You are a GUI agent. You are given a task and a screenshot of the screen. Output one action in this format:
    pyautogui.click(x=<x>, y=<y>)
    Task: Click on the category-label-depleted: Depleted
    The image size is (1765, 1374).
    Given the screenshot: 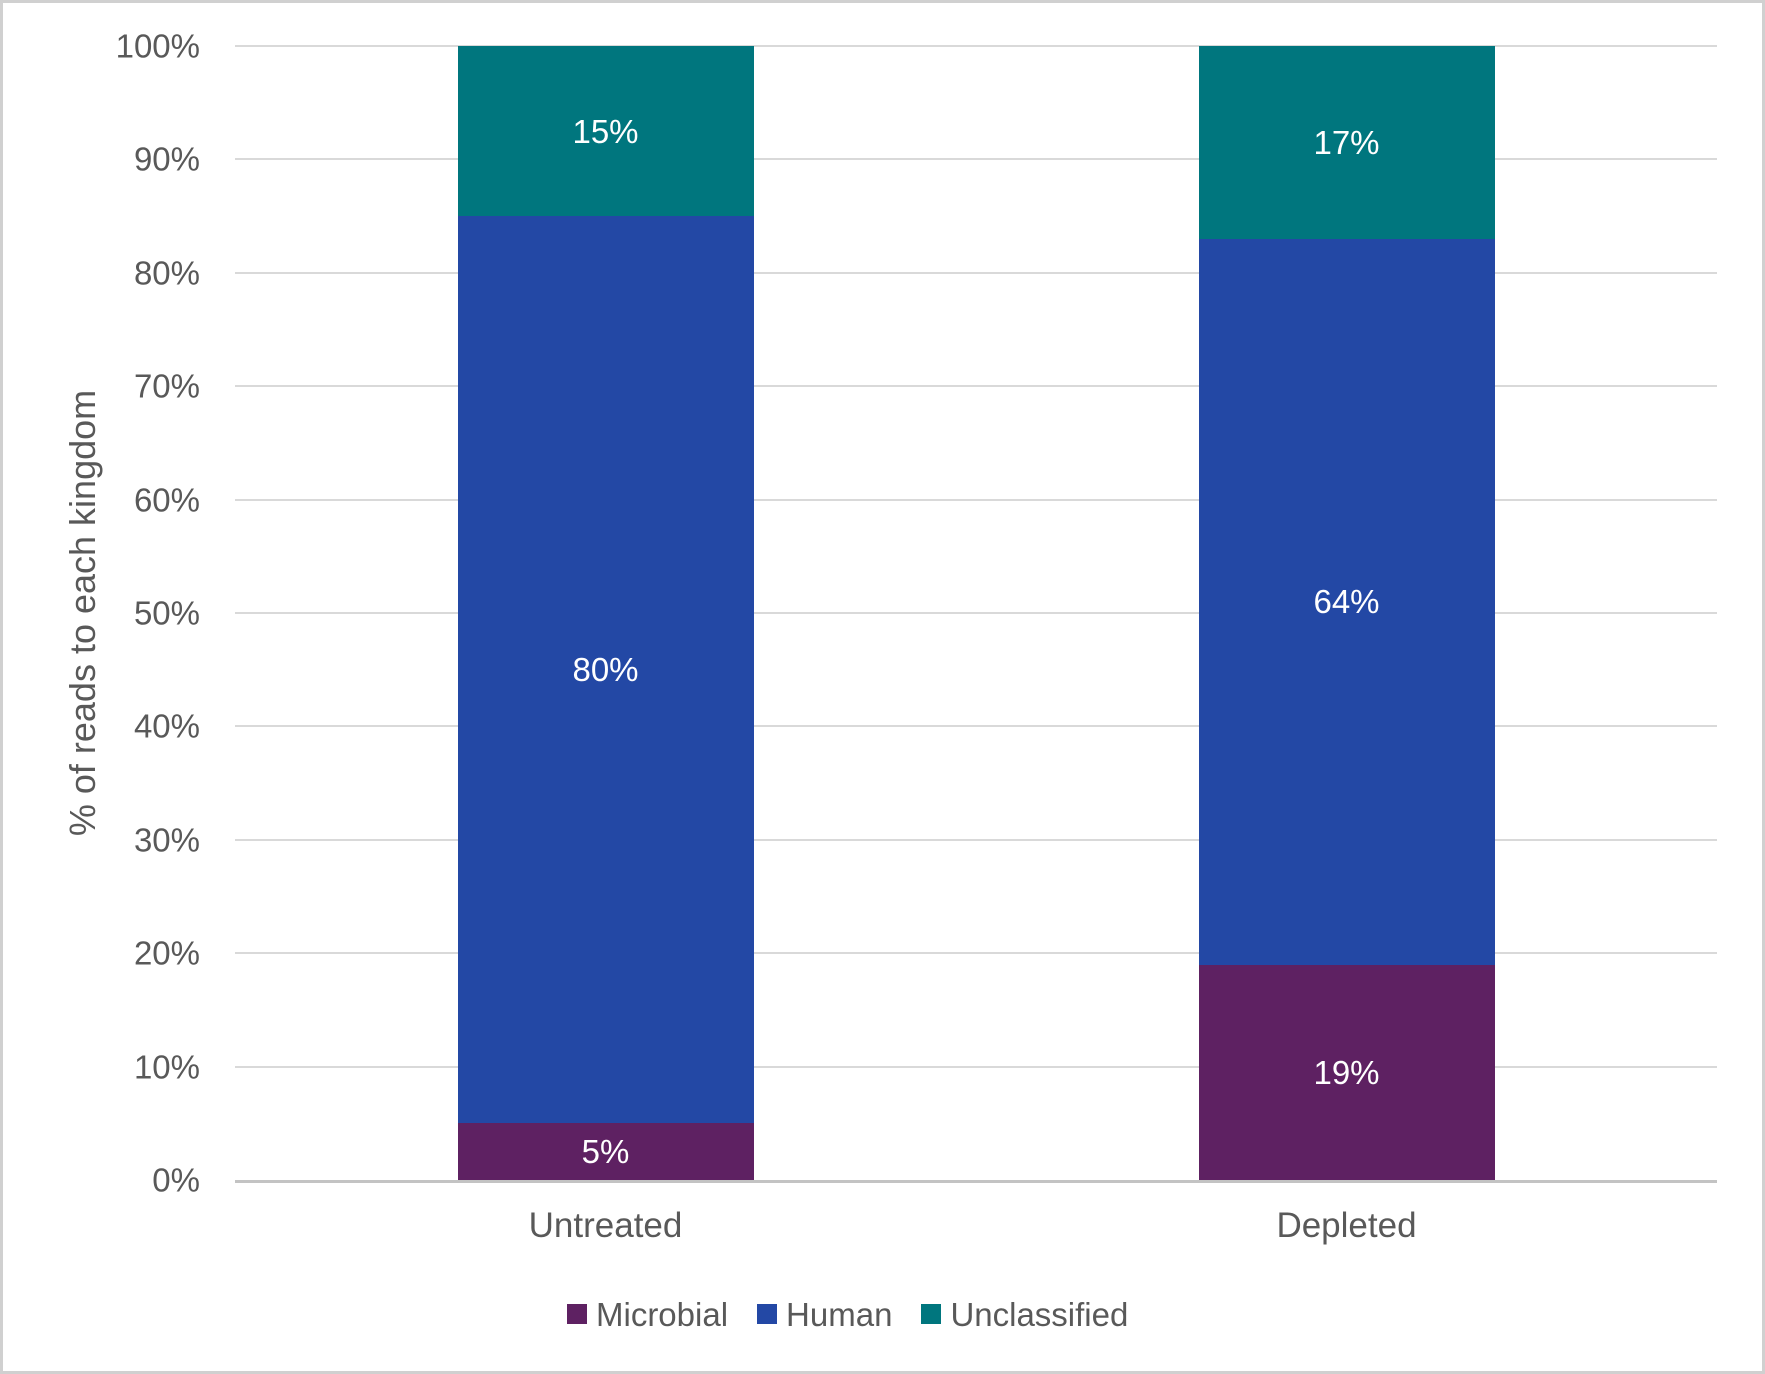 What is the action you would take?
    pyautogui.click(x=1346, y=1225)
    